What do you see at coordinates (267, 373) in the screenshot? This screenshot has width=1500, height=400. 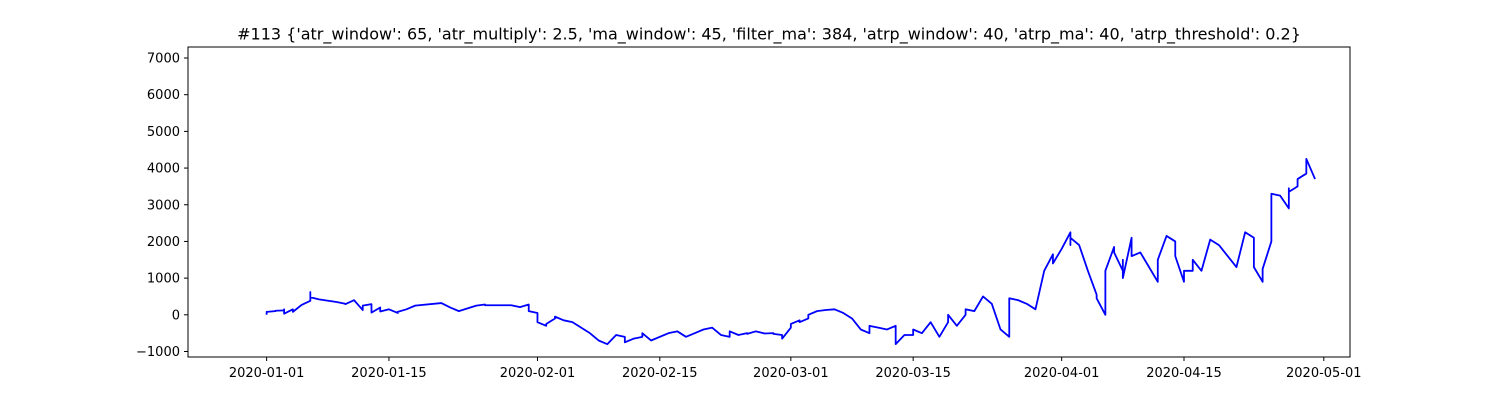 I see `x-tick-label: 2020-01-01` at bounding box center [267, 373].